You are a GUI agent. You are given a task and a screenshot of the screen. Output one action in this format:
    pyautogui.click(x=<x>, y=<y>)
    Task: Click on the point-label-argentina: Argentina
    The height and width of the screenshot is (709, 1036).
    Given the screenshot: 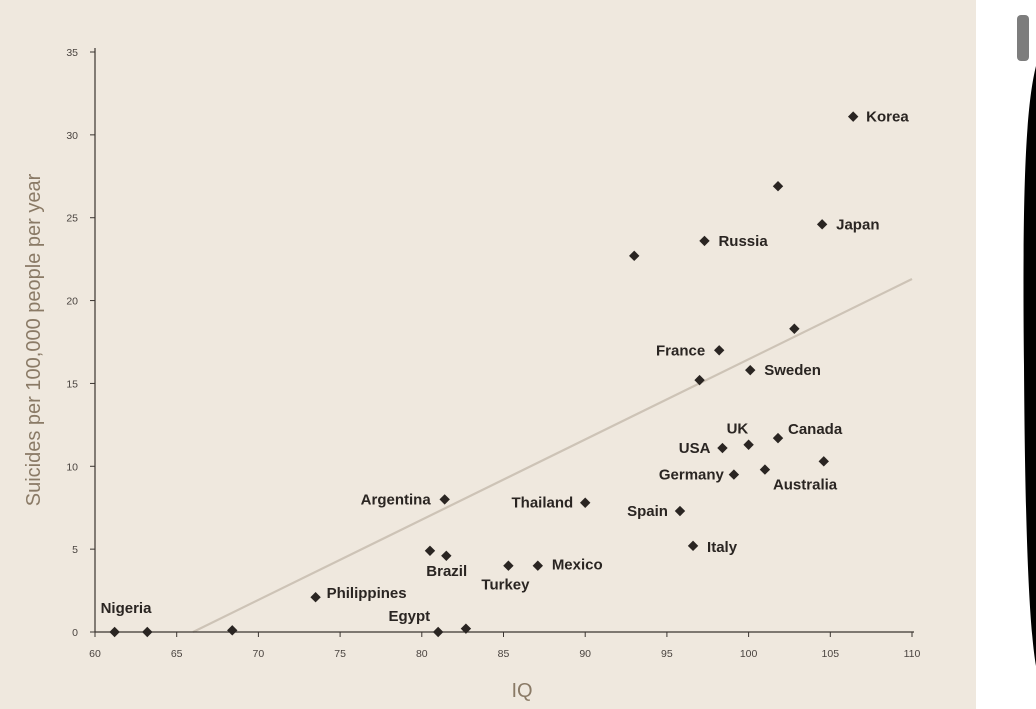 What is the action you would take?
    pyautogui.click(x=396, y=499)
    